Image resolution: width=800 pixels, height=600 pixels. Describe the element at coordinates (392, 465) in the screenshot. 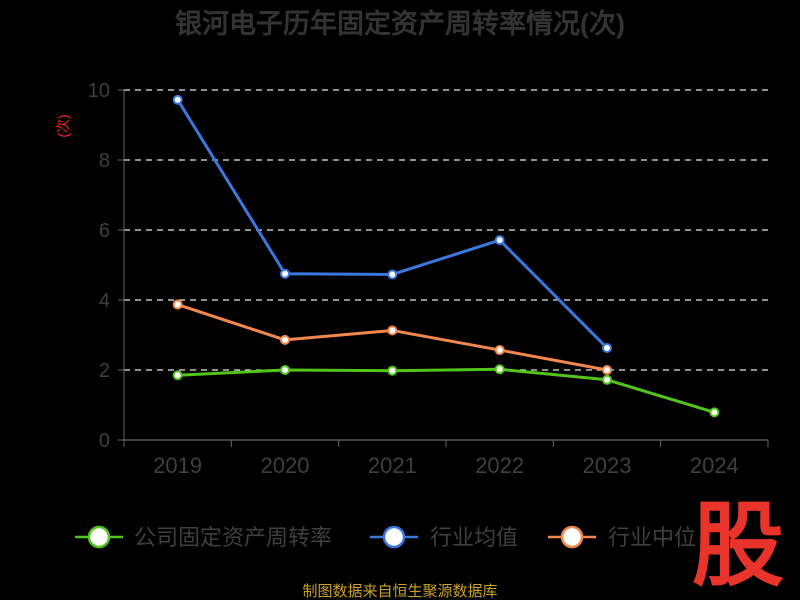

I see `x-tick-label: 2021` at that location.